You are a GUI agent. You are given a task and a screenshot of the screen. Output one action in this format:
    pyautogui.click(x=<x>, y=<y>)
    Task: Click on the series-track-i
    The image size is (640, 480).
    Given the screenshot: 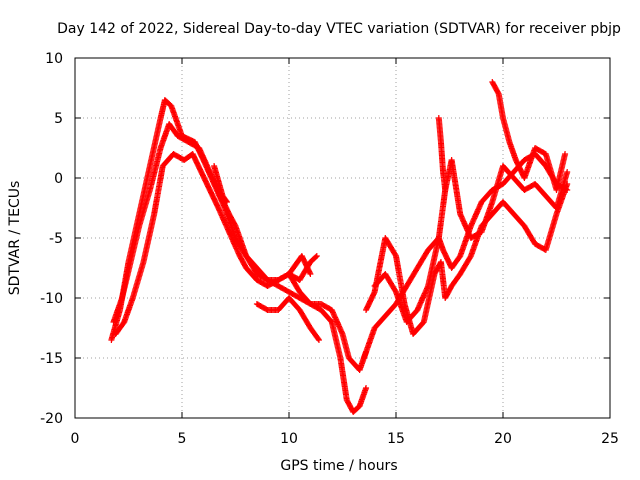 What is the action you would take?
    pyautogui.click(x=471, y=241)
    